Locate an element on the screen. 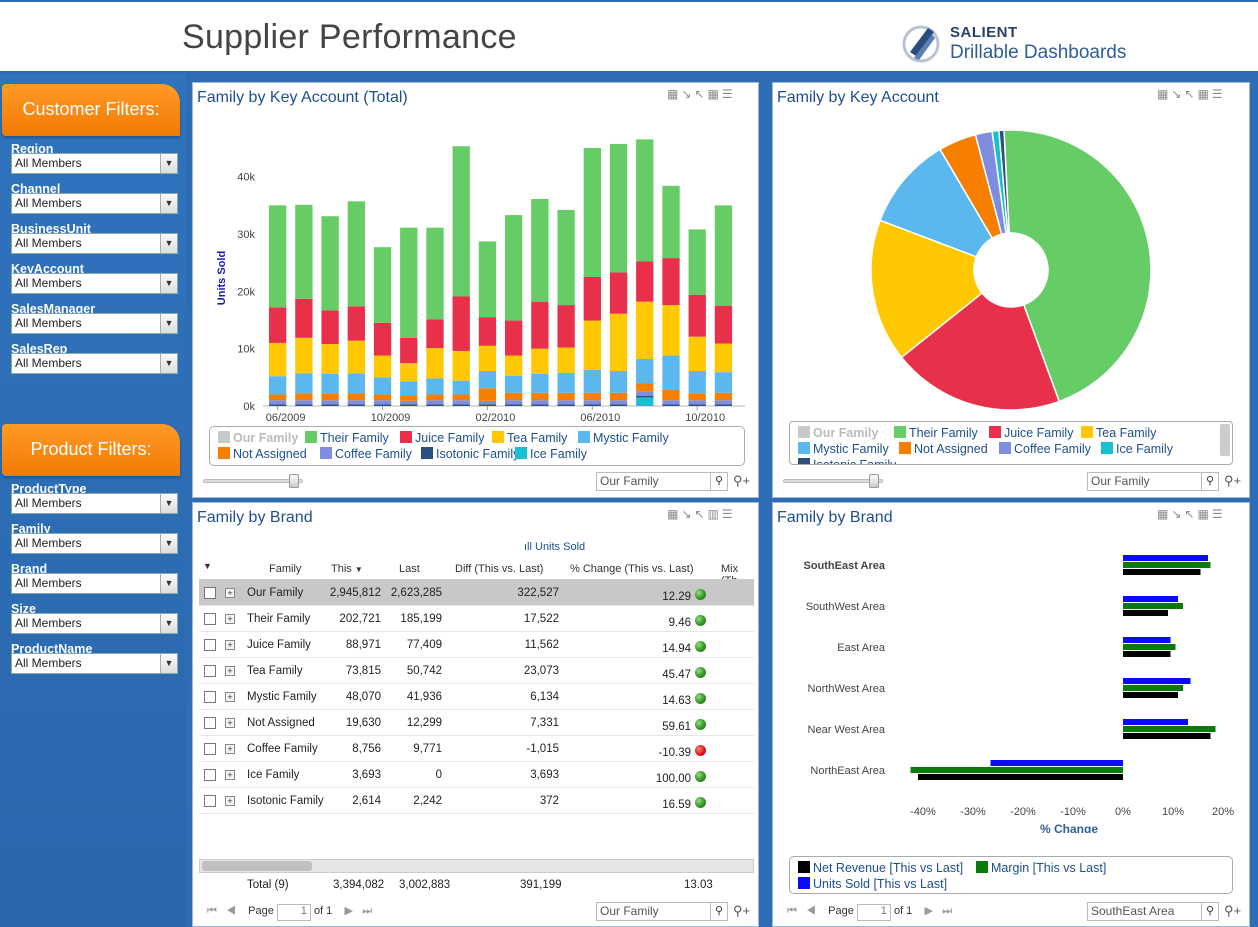 The height and width of the screenshot is (927, 1258). legend-item: Margin [This vs Last] is located at coordinates (1041, 868).